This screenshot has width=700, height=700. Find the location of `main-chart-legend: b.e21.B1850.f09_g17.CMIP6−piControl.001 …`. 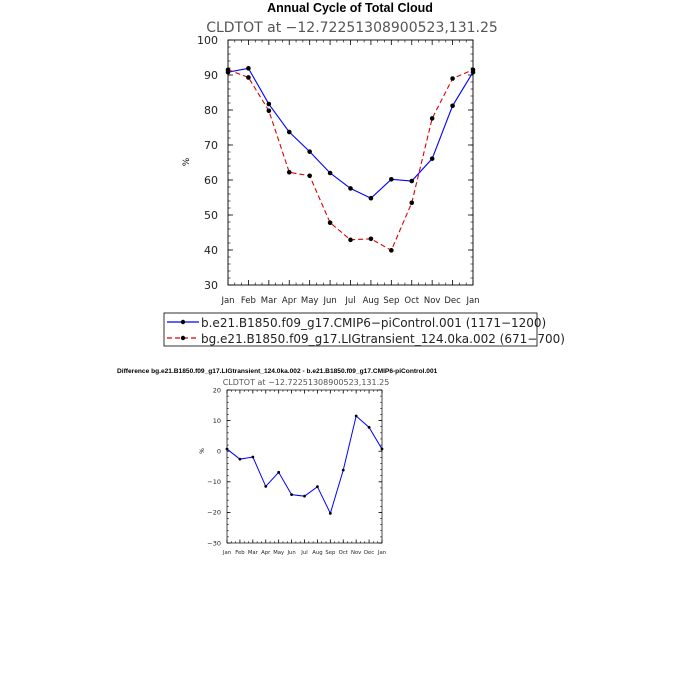

main-chart-legend: b.e21.B1850.f09_g17.CMIP6−piControl.001 … is located at coordinates (364, 329).